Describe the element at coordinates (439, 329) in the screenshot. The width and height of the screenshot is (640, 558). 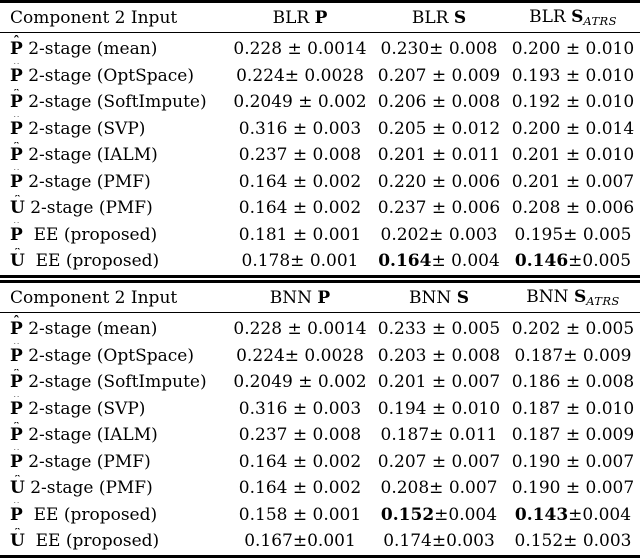
I see `value-cell: 0.233 ± 0.005` at that location.